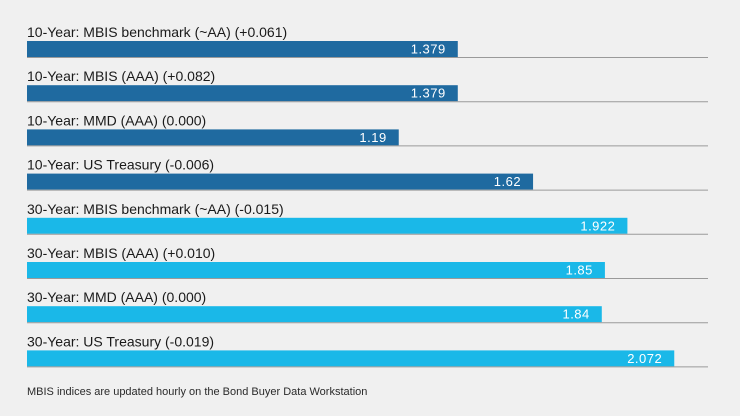  Describe the element at coordinates (120, 341) in the screenshot. I see `category-label: 30-Year: US Treasury (-0.019)` at that location.